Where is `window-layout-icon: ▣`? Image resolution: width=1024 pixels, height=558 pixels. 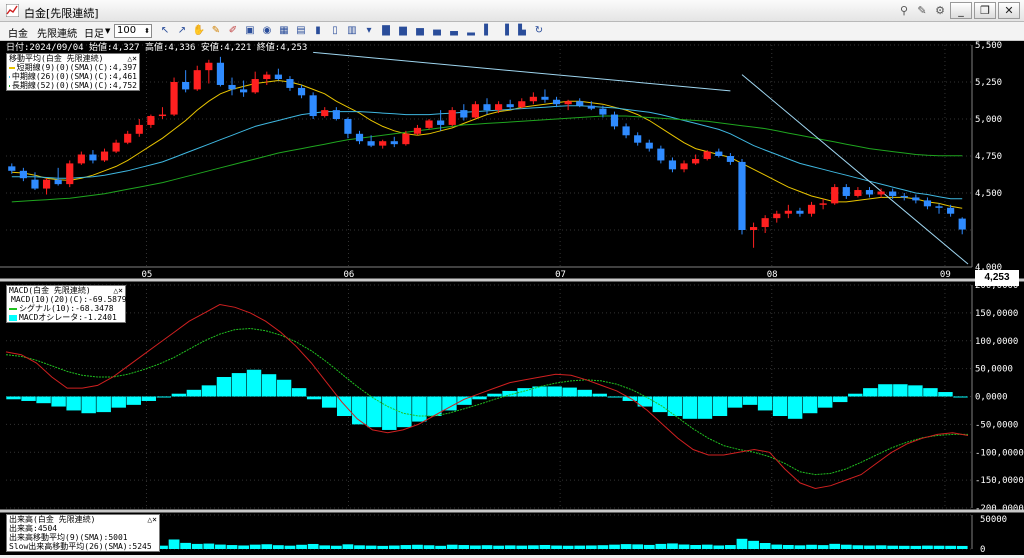 window-layout-icon: ▣ is located at coordinates (250, 30).